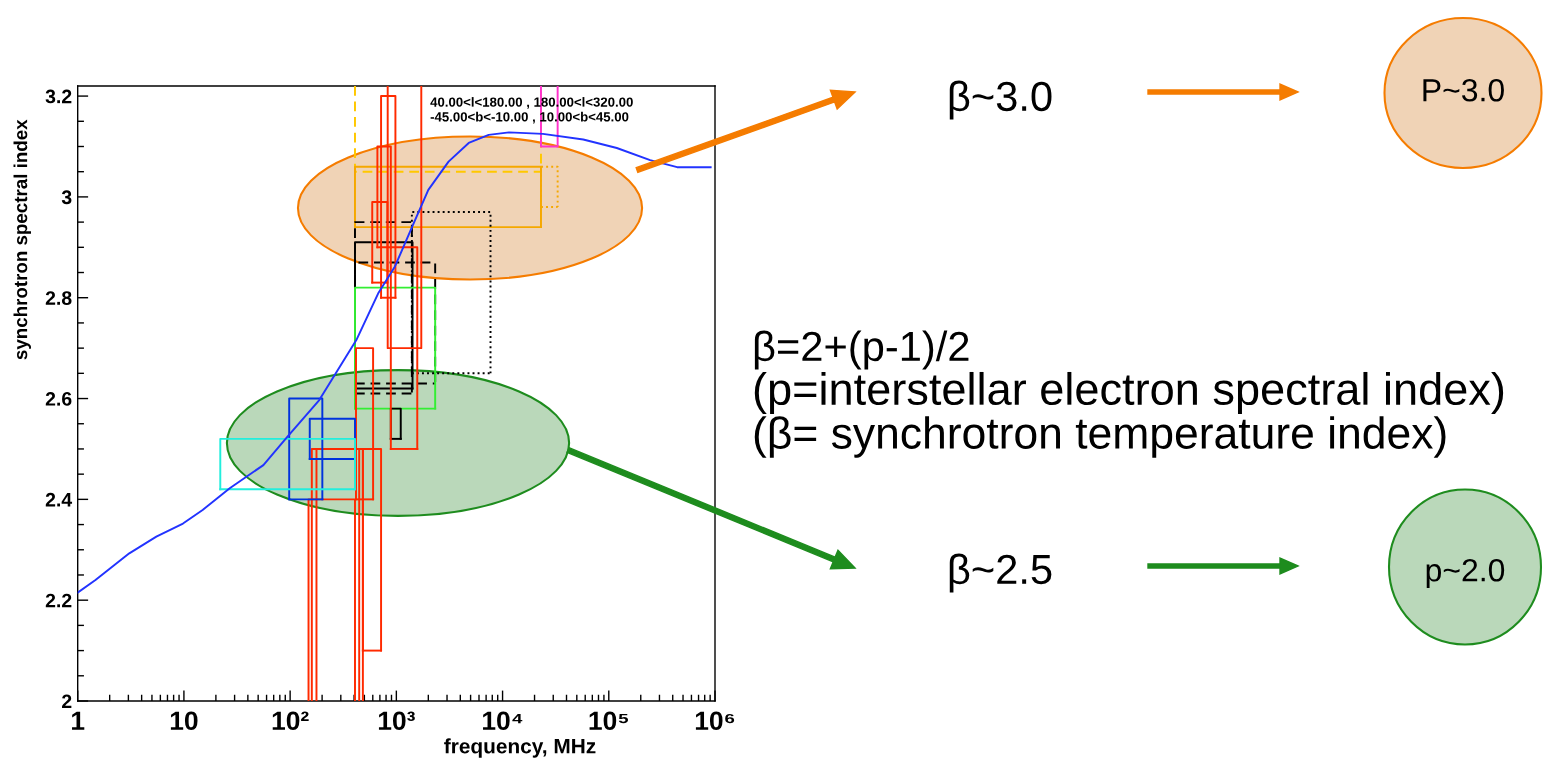 The height and width of the screenshot is (762, 1568). Describe the element at coordinates (58, 399) in the screenshot. I see `y-tick-label: 2.6` at that location.